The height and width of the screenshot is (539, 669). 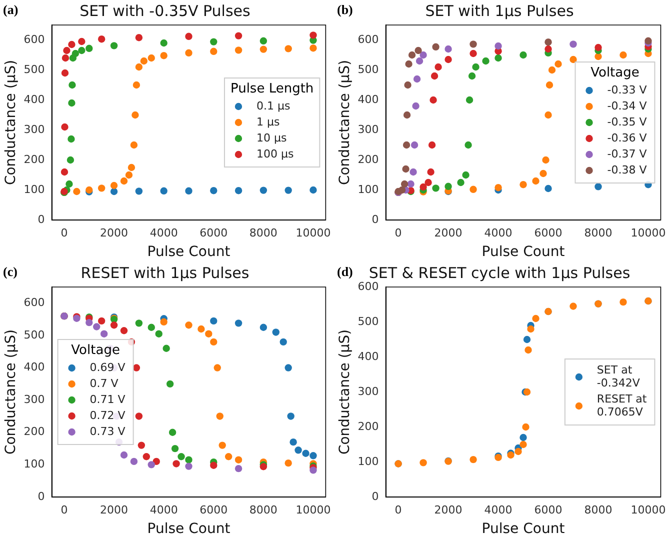 I want to click on legend-label: 10 µs, so click(x=271, y=137).